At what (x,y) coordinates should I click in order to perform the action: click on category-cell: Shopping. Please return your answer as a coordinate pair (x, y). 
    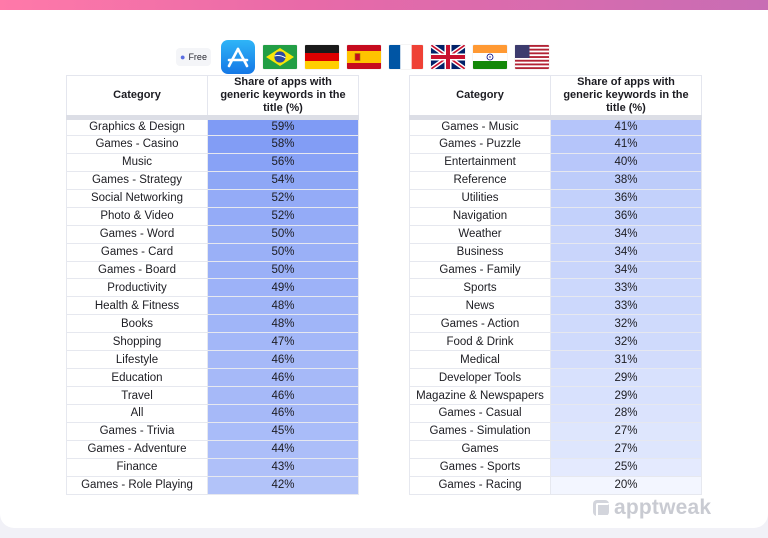
    Looking at the image, I should click on (137, 342).